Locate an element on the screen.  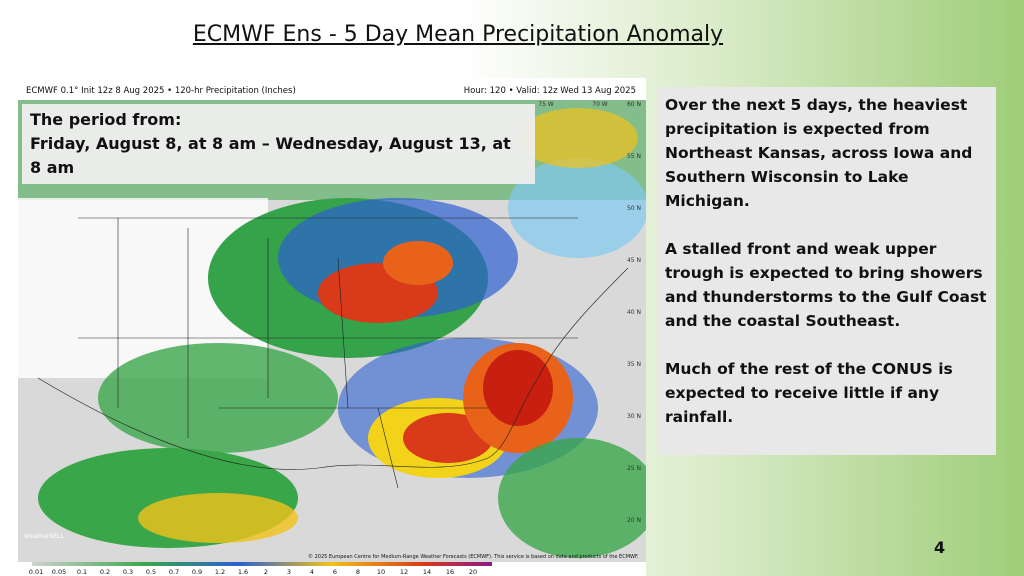
map-watermark: WeatherBELL is located at coordinates (44, 536).